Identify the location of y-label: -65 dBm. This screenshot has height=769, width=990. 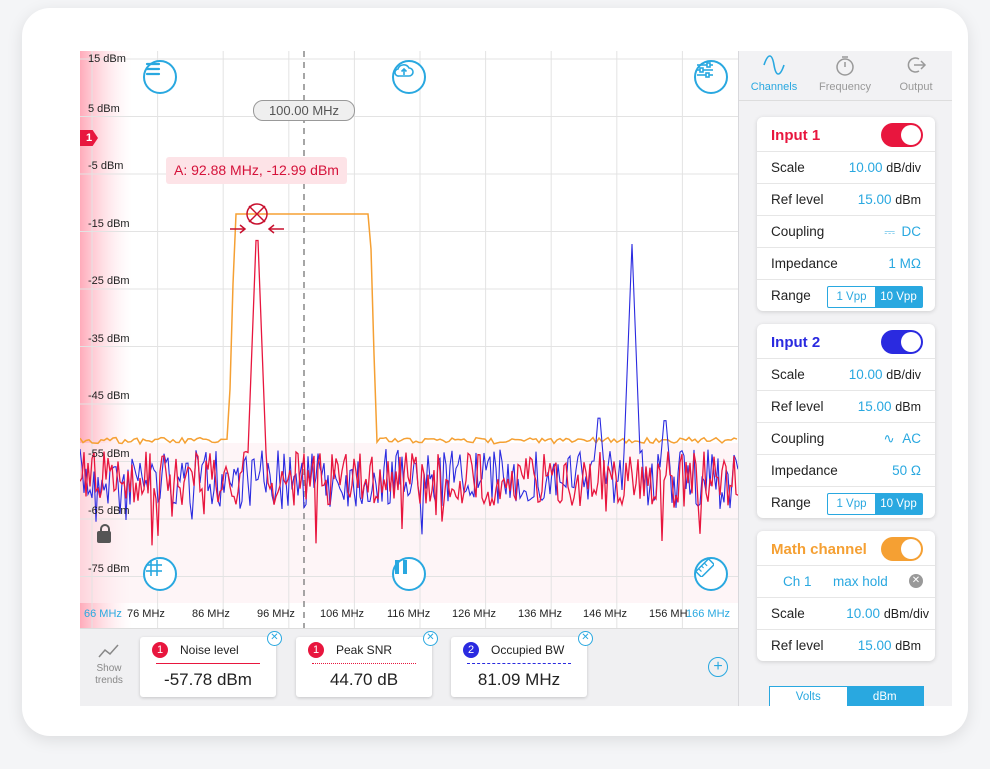
(109, 511).